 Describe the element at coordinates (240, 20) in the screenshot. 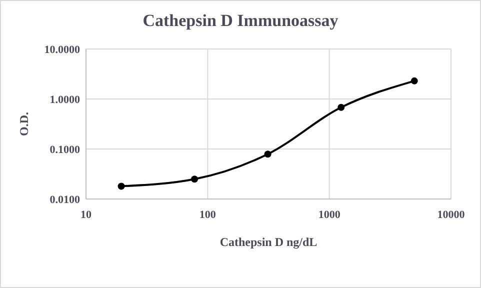

I see `chart-title: Cathepsin D Immunoassay` at that location.